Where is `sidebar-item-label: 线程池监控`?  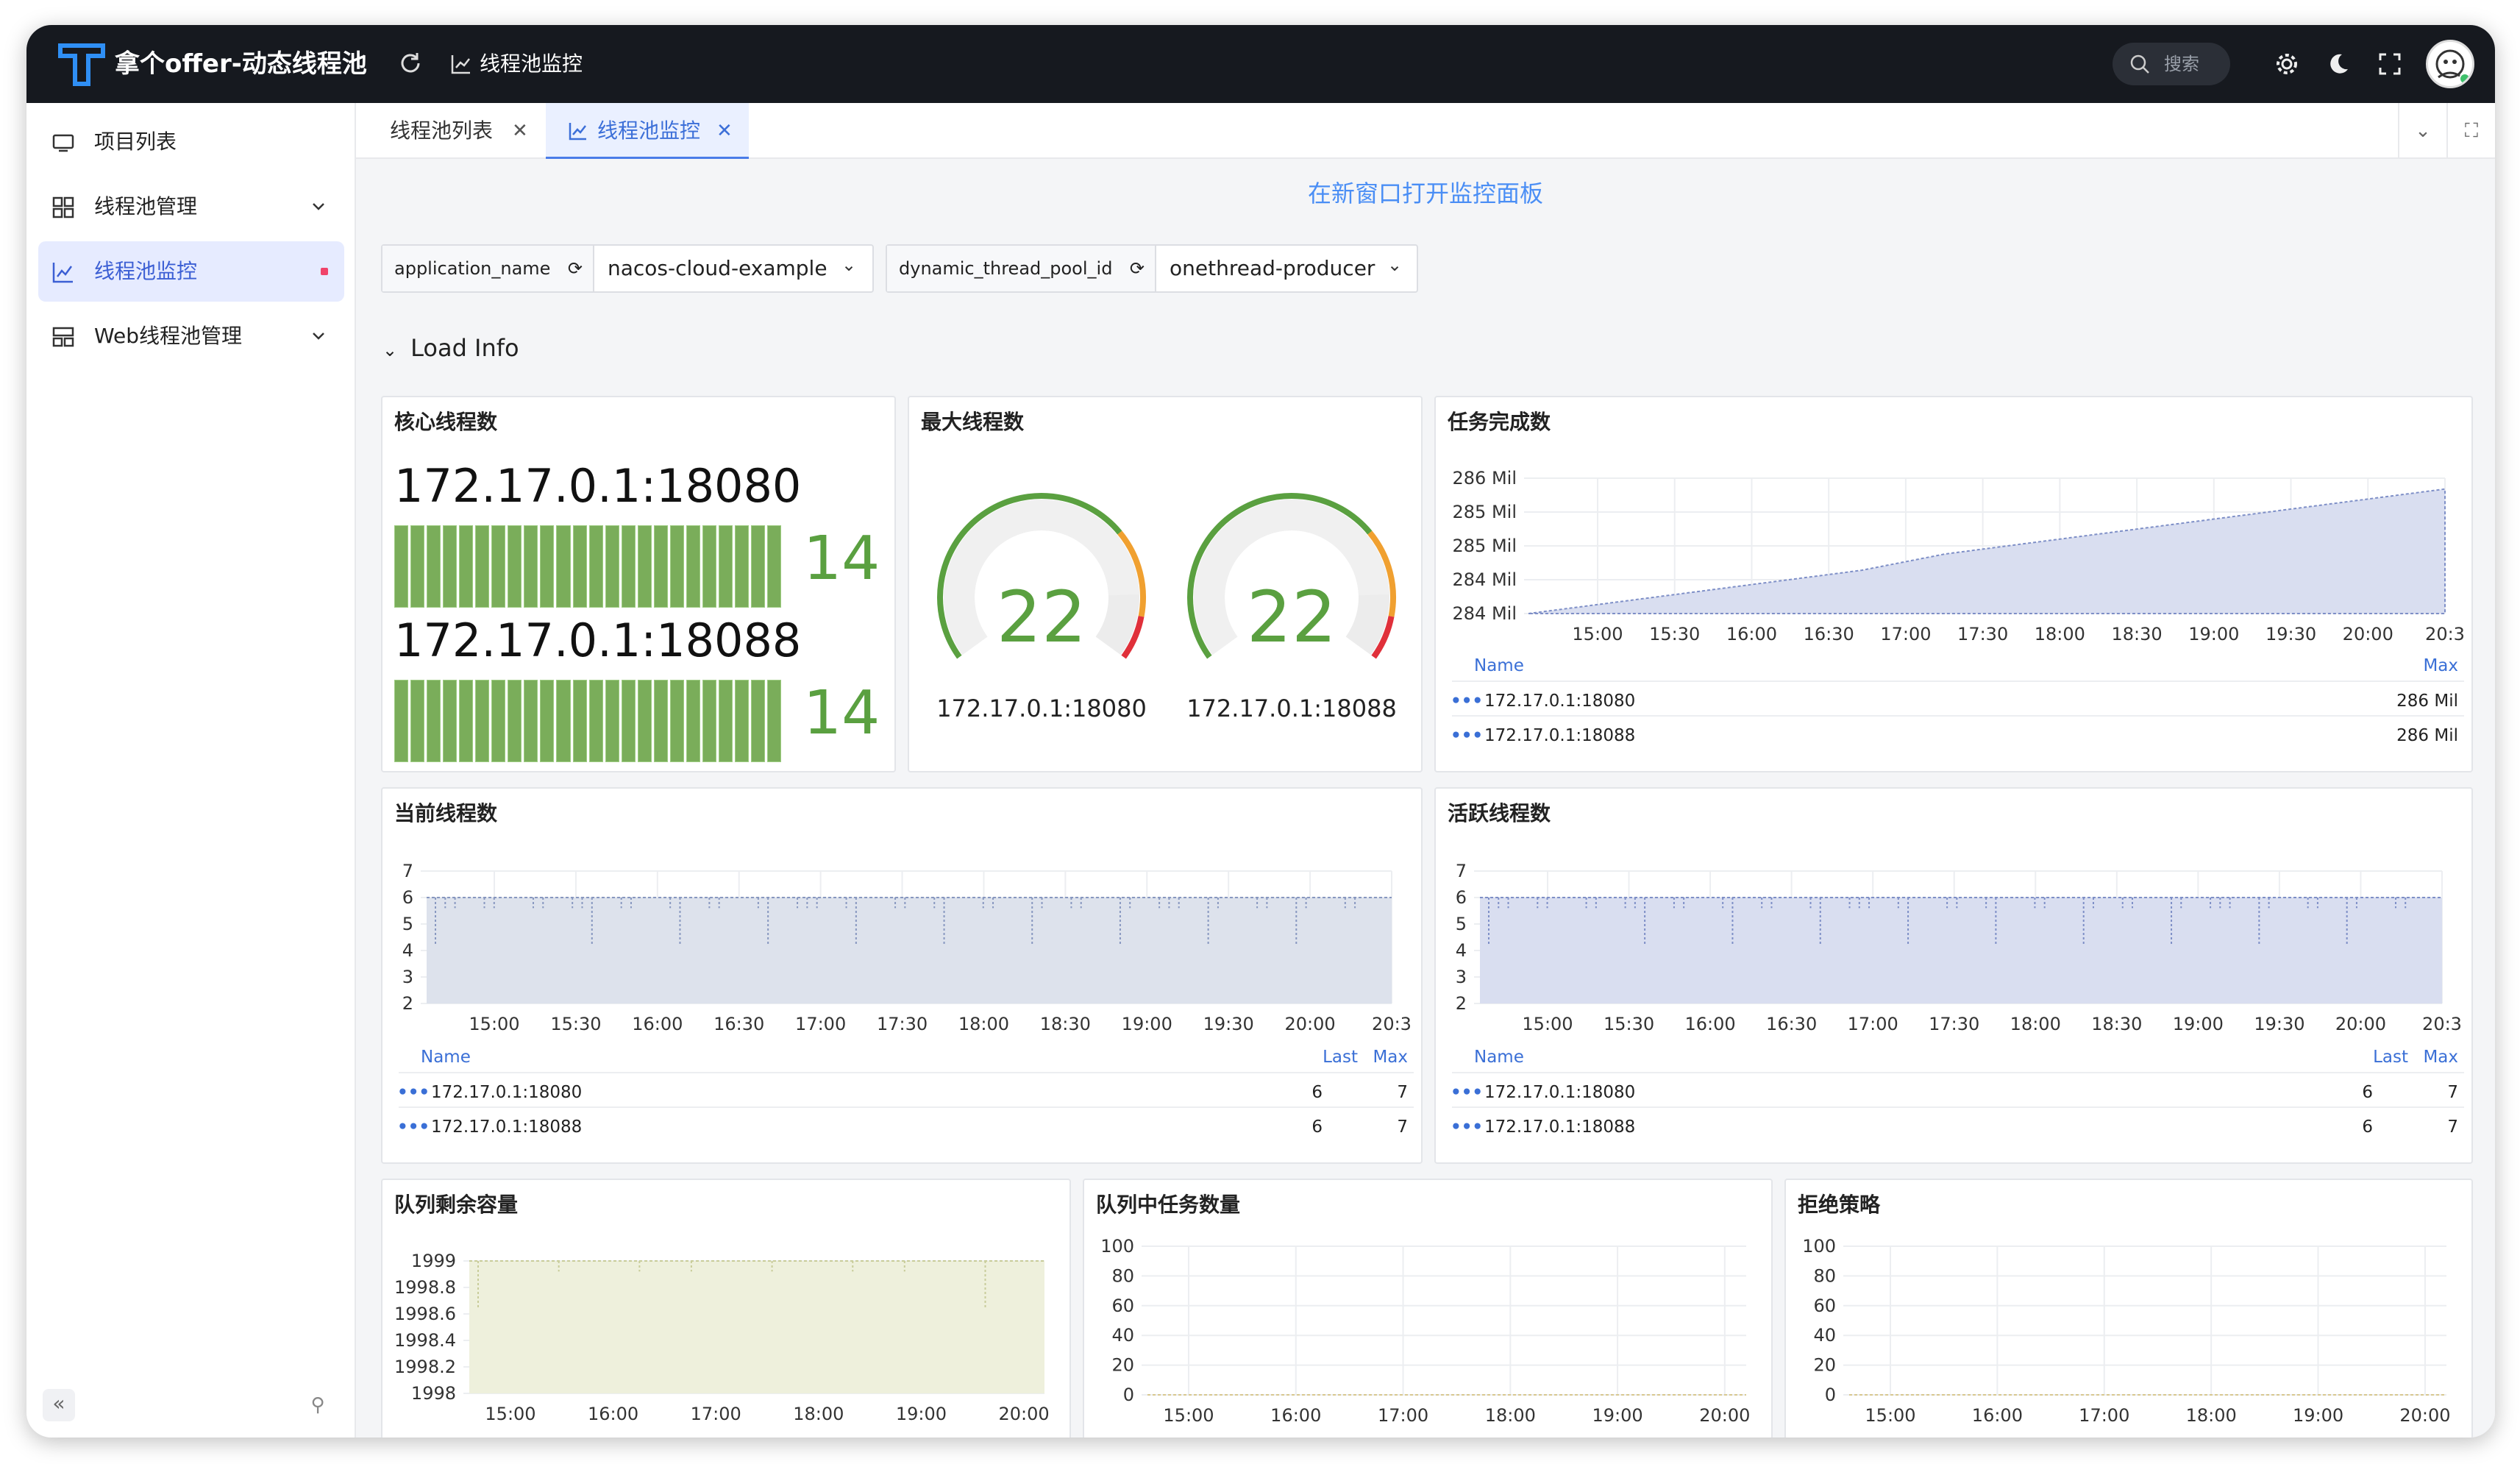
sidebar-item-label: 线程池监控 is located at coordinates (146, 271).